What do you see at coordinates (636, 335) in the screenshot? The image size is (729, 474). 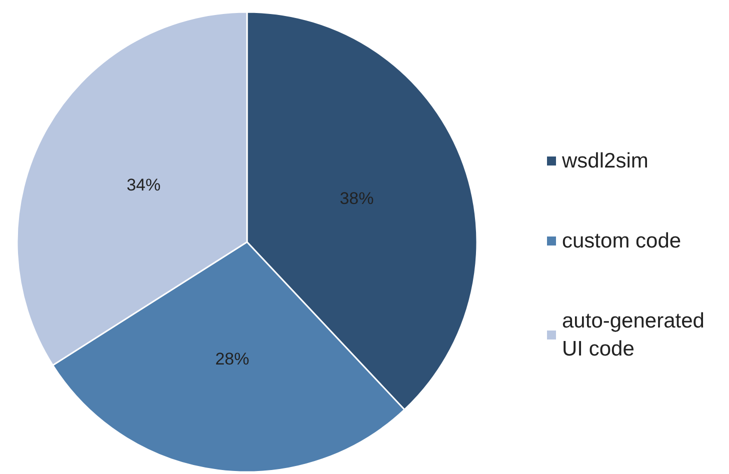 I see `legend-label: auto-generated UI code` at bounding box center [636, 335].